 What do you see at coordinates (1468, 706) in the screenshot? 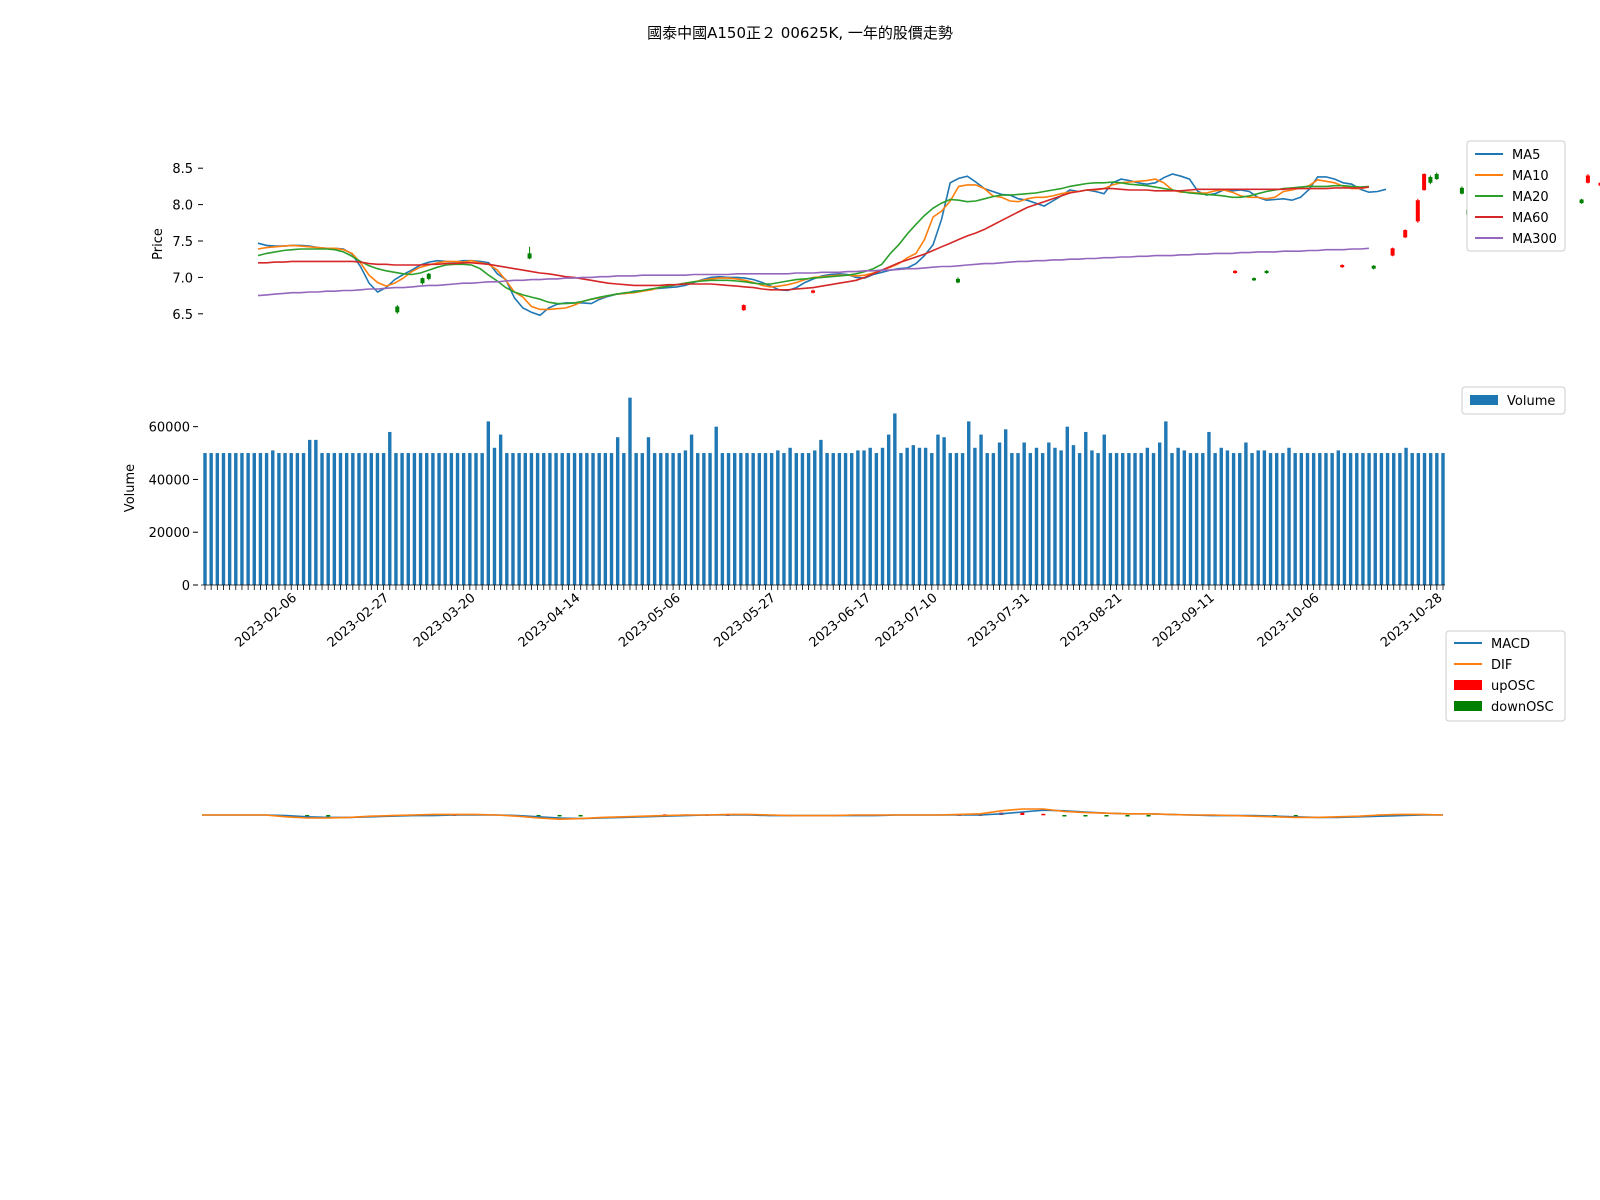
I see `legend-swatch-downosc` at bounding box center [1468, 706].